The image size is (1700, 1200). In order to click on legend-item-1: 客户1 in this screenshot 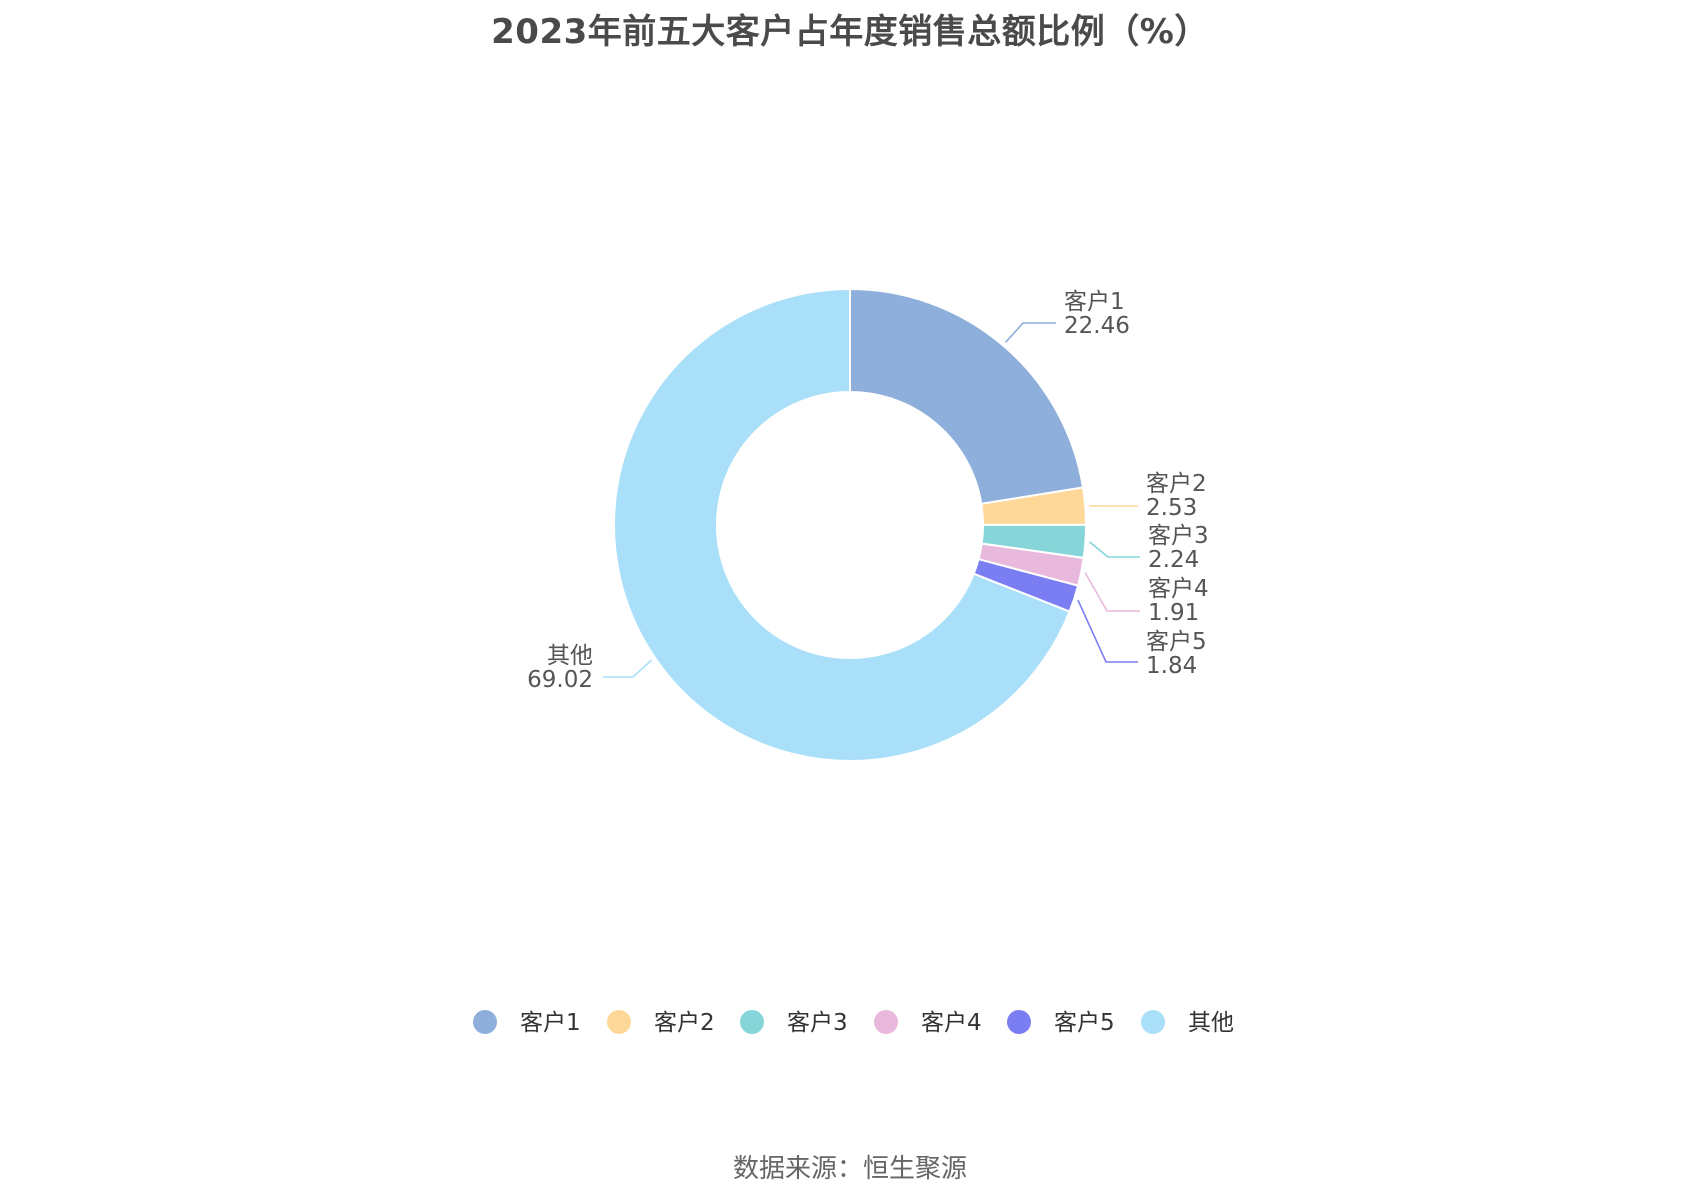, I will do `click(527, 1023)`.